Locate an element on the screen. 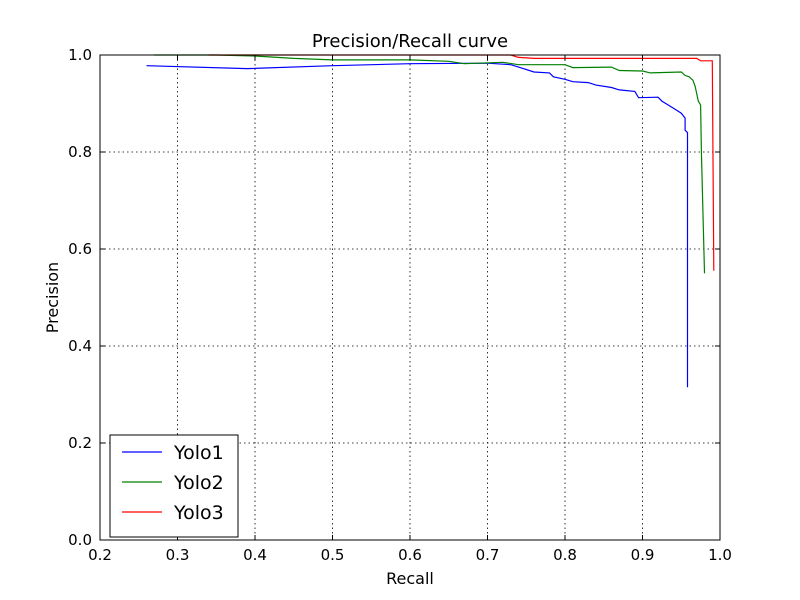 The width and height of the screenshot is (800, 600). x-tick-label: 0.9 is located at coordinates (643, 555).